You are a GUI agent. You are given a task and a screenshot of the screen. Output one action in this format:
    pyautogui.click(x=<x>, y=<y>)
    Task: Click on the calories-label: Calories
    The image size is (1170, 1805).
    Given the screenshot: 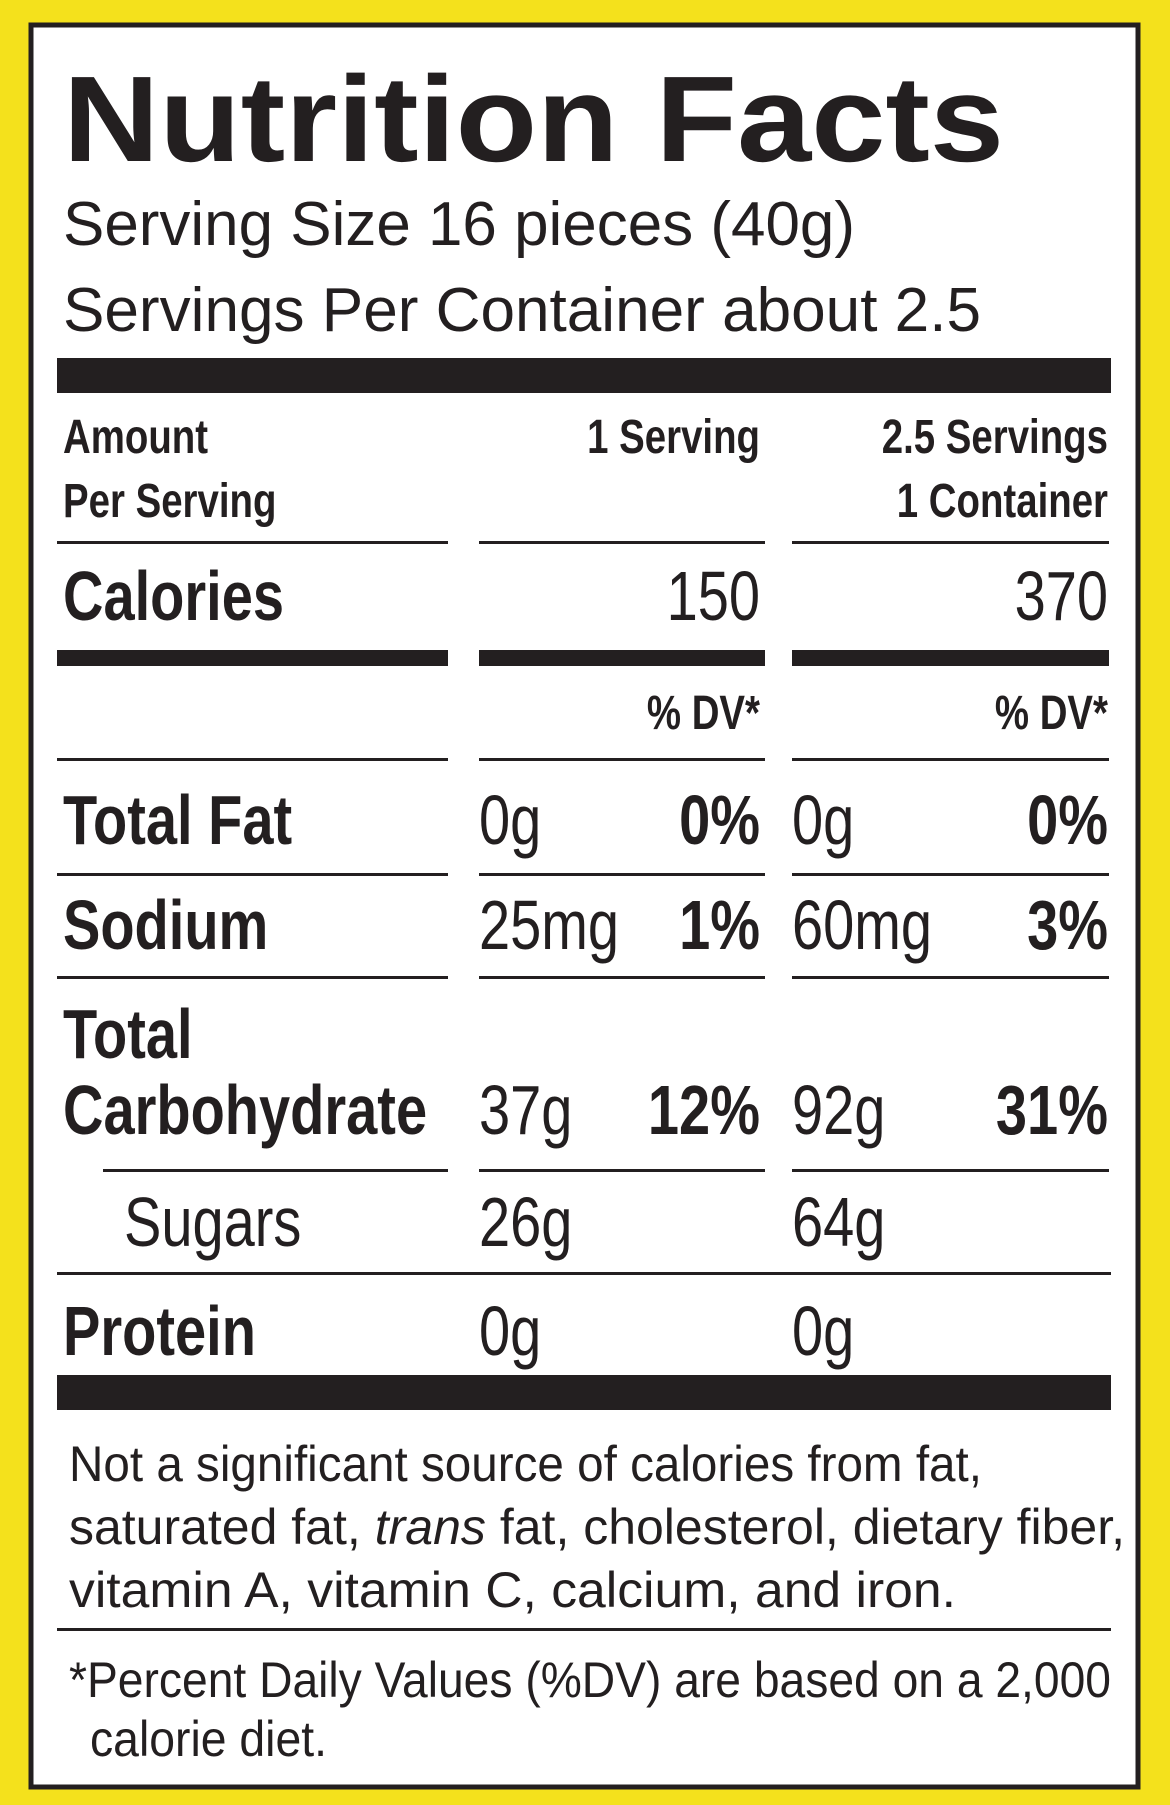 What is the action you would take?
    pyautogui.click(x=173, y=596)
    